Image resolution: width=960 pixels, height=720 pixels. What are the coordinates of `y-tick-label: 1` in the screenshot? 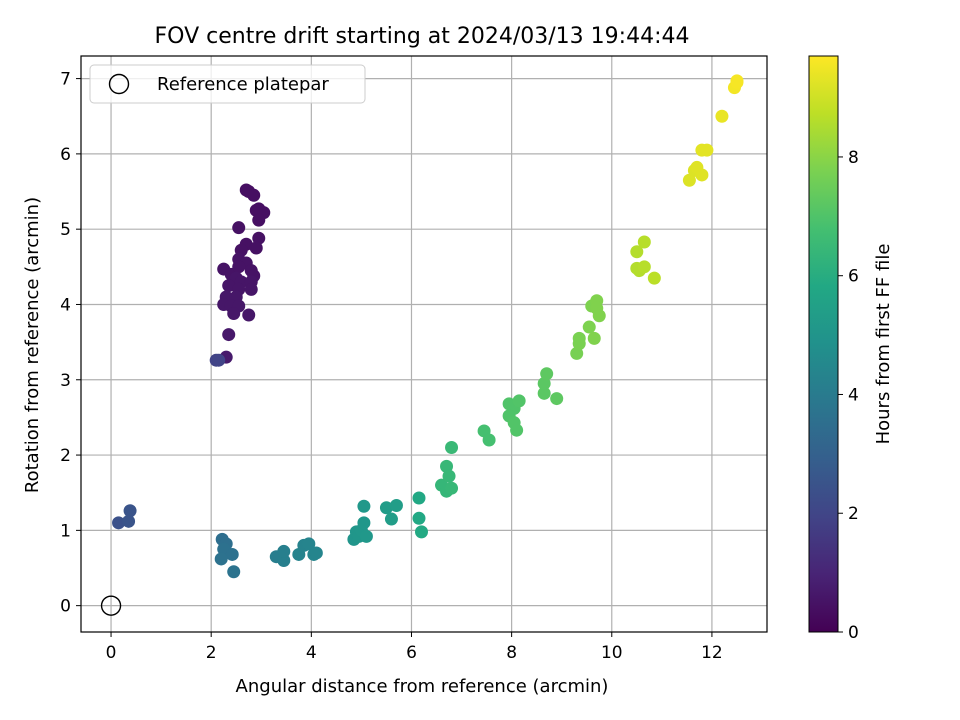 It's located at (65, 531).